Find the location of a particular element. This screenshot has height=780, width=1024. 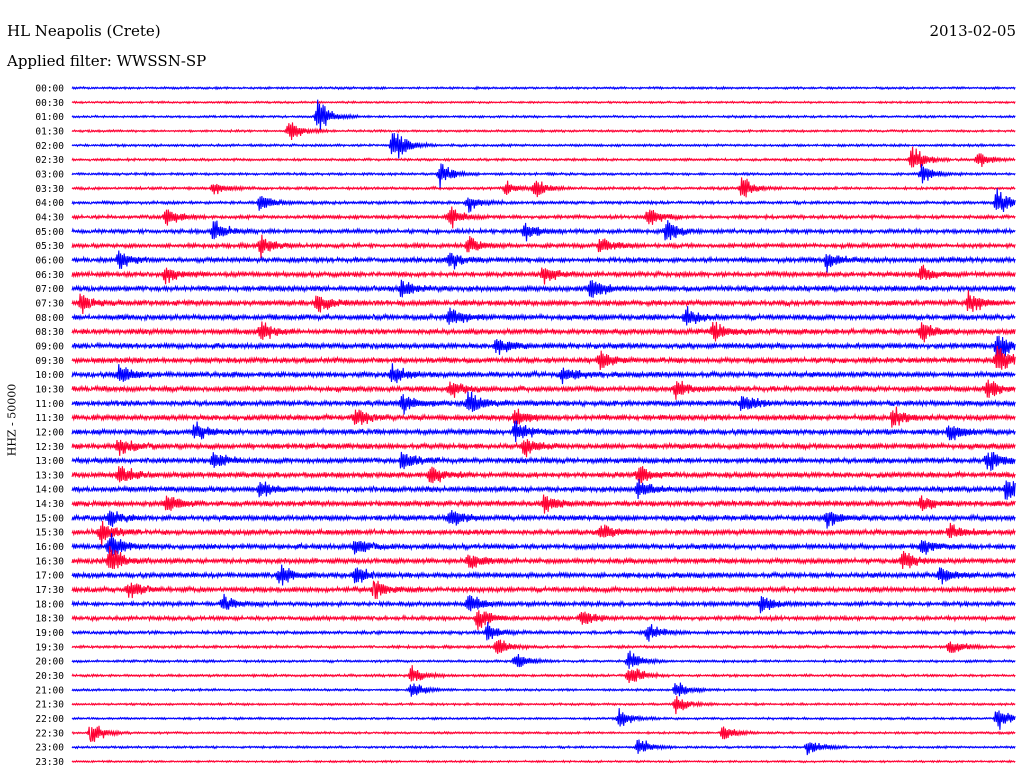

time-tick-label: 22:00 is located at coordinates (49, 719).